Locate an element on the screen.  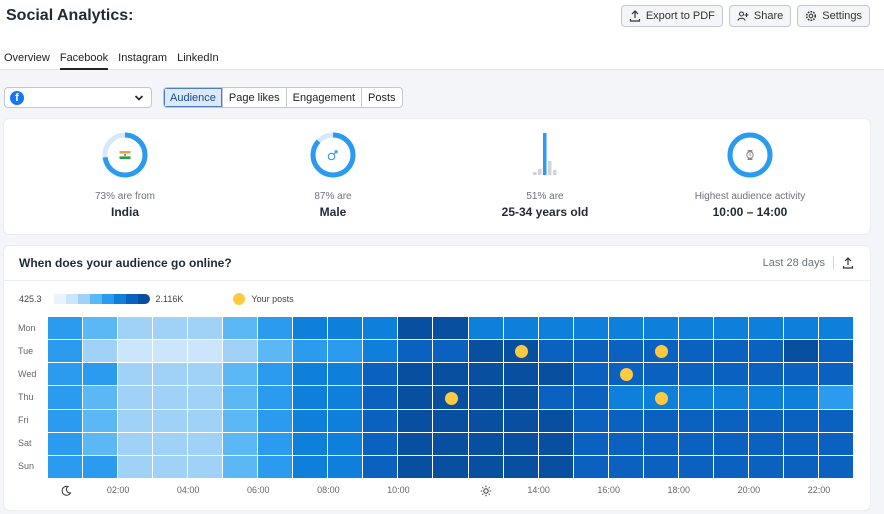
share-button: Share is located at coordinates (760, 16).